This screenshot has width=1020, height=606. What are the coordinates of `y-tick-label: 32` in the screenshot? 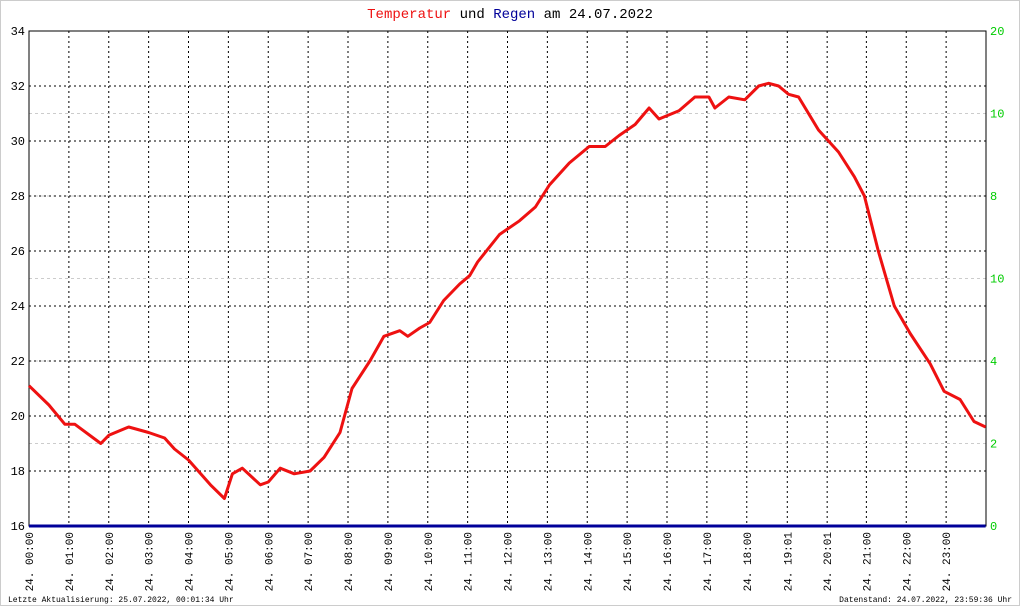 It's located at (18, 87).